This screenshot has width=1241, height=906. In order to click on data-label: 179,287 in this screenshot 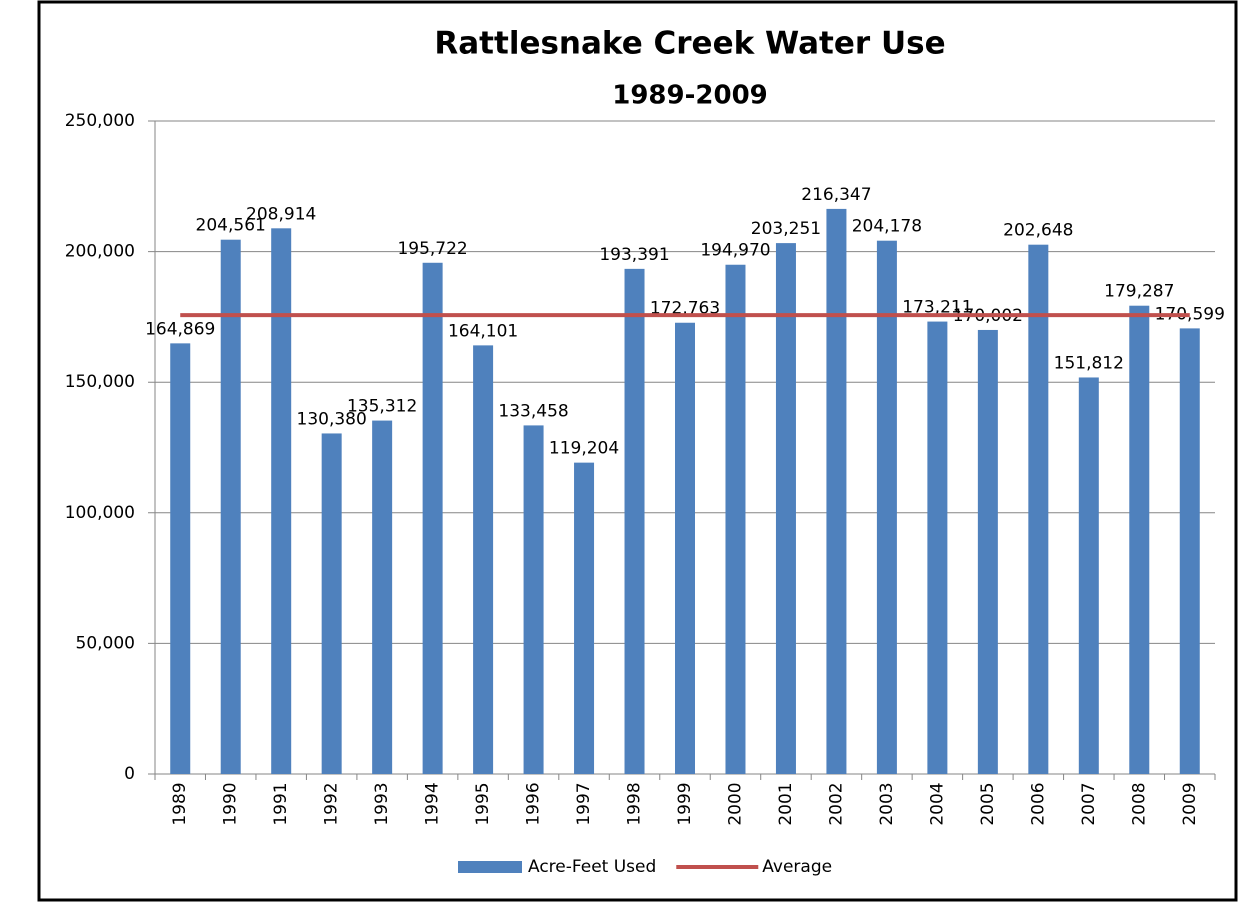, I will do `click(1139, 292)`.